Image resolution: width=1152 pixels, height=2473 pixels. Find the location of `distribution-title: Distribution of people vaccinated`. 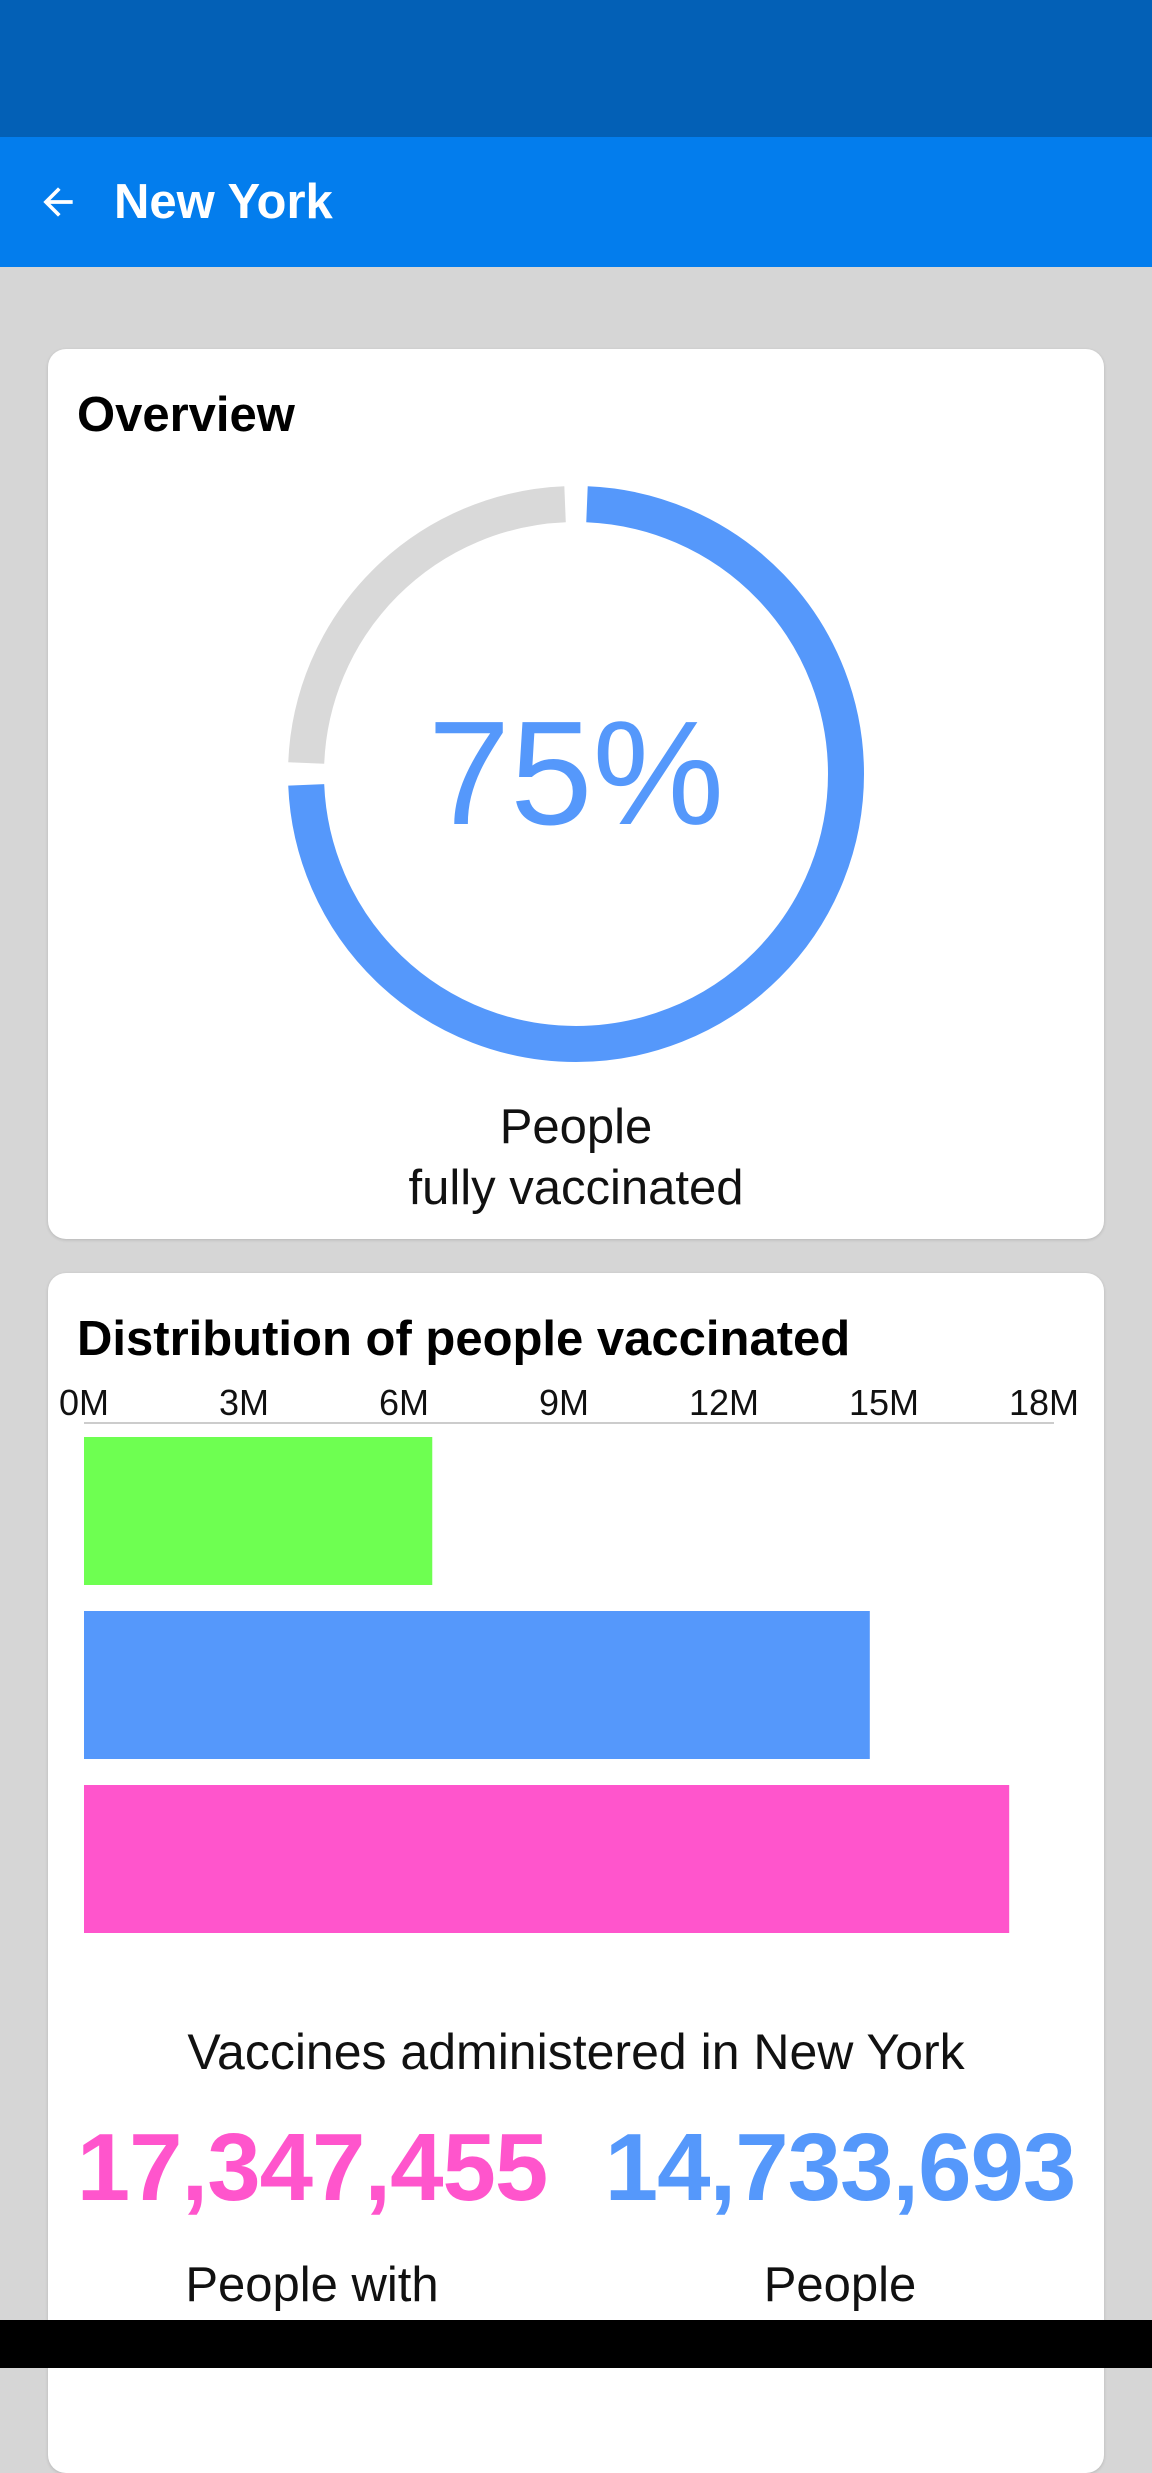

distribution-title: Distribution of people vaccinated is located at coordinates (464, 1339).